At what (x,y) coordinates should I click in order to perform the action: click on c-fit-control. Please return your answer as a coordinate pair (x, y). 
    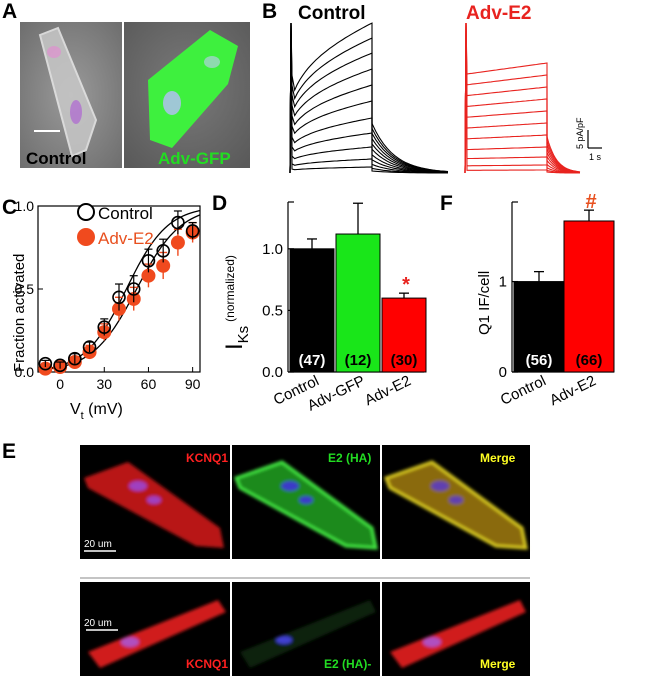
    Looking at the image, I should click on (119, 290).